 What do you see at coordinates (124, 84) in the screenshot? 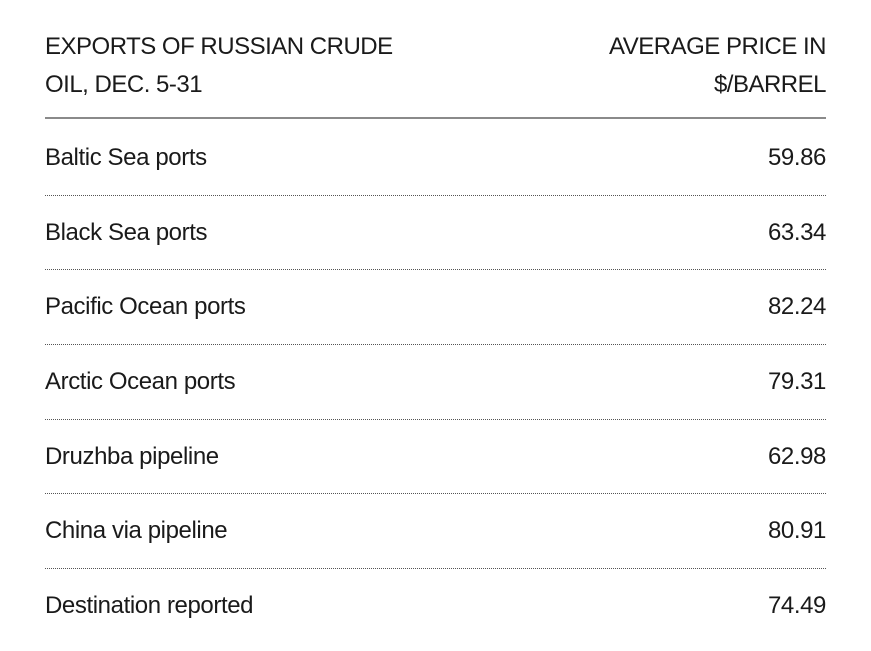
I see `header-exports-line2: OIL, DEC. 5-31` at bounding box center [124, 84].